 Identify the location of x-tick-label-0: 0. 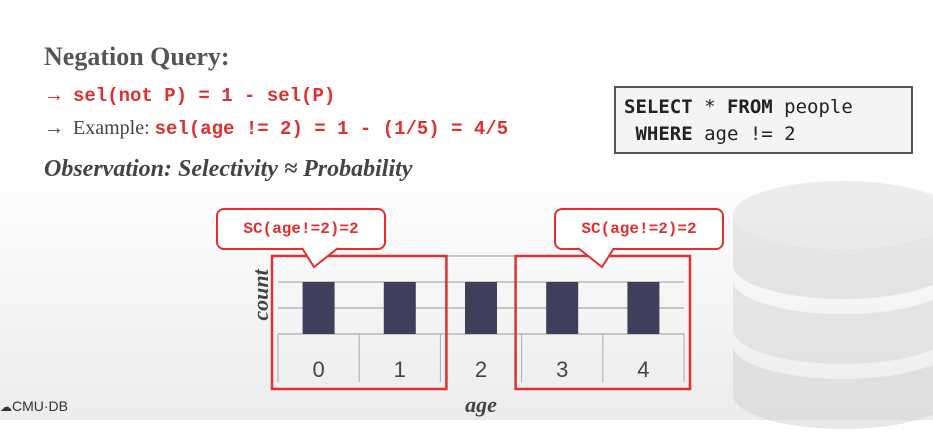
(318, 369).